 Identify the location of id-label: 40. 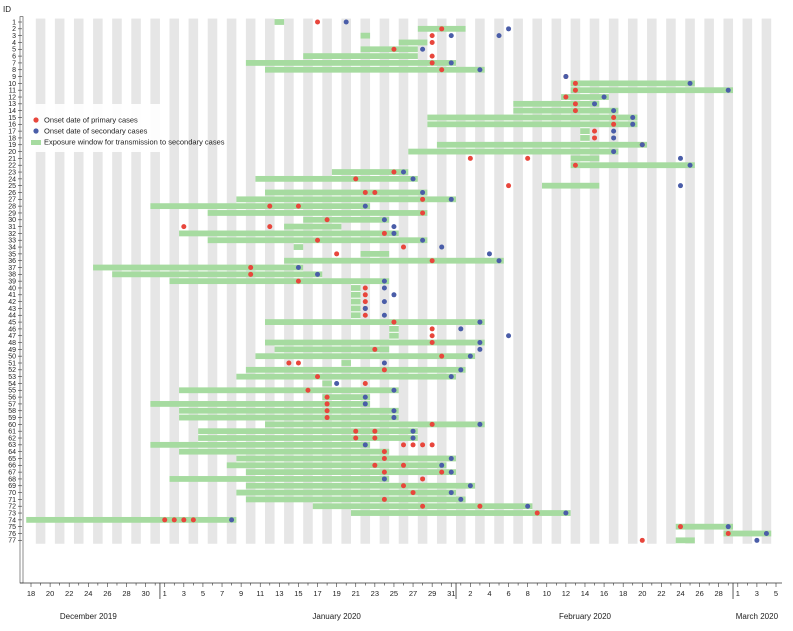
(12, 288).